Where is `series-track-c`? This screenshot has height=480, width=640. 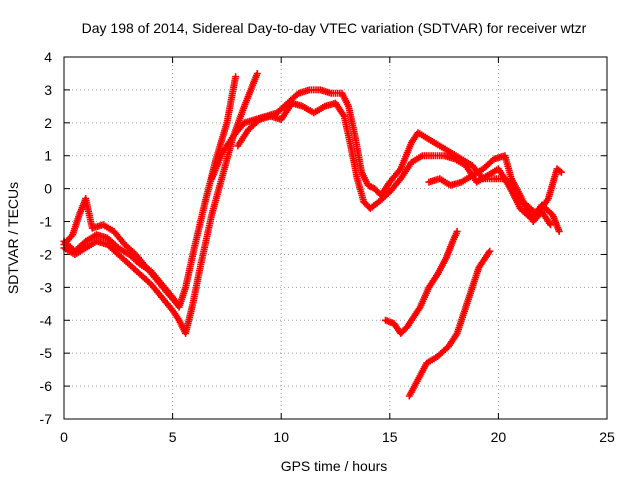 series-track-c is located at coordinates (120, 251).